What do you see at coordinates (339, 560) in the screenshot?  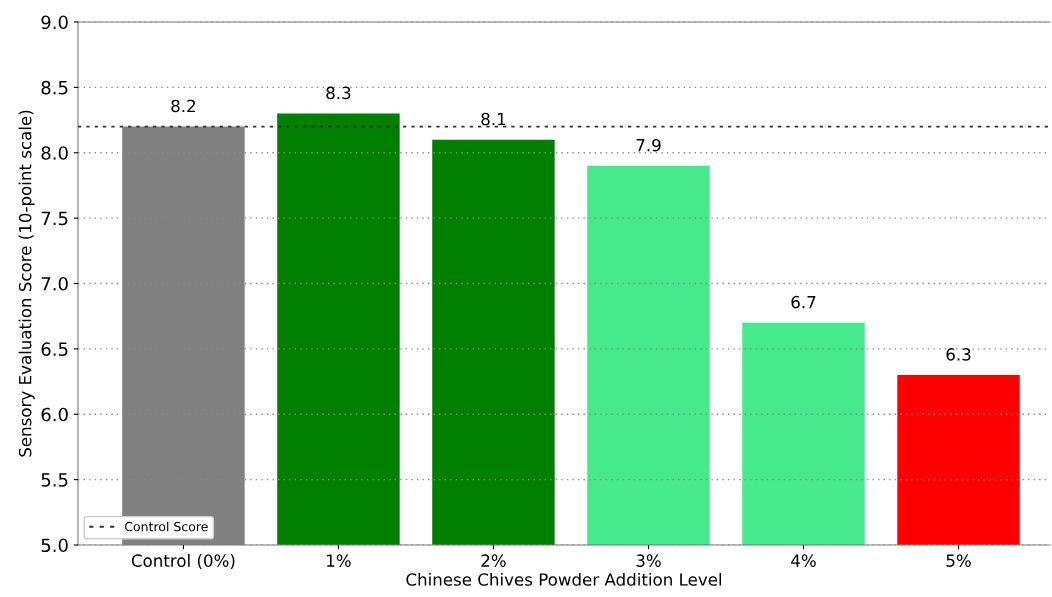 I see `x-tick-label: 1%` at bounding box center [339, 560].